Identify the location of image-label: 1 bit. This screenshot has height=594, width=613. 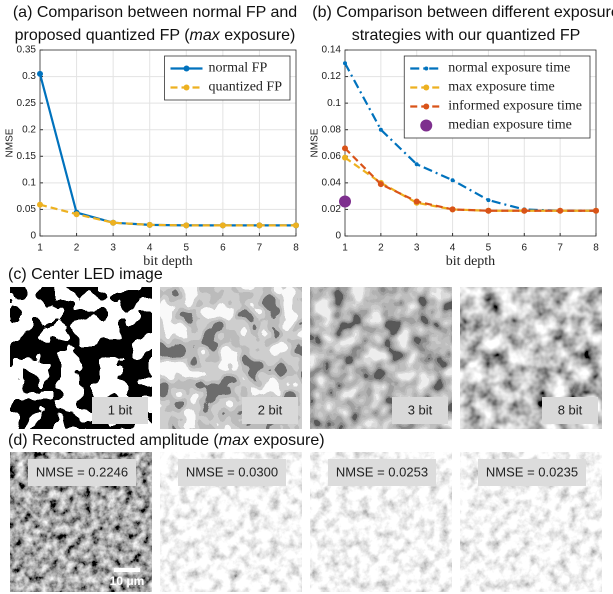
(120, 409).